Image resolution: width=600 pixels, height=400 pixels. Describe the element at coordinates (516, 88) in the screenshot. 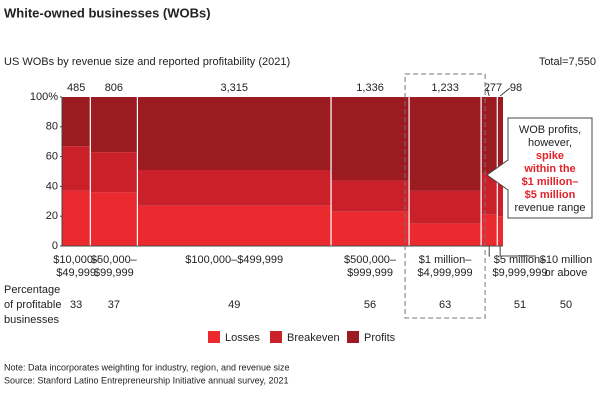

I see `width-label: 98` at that location.